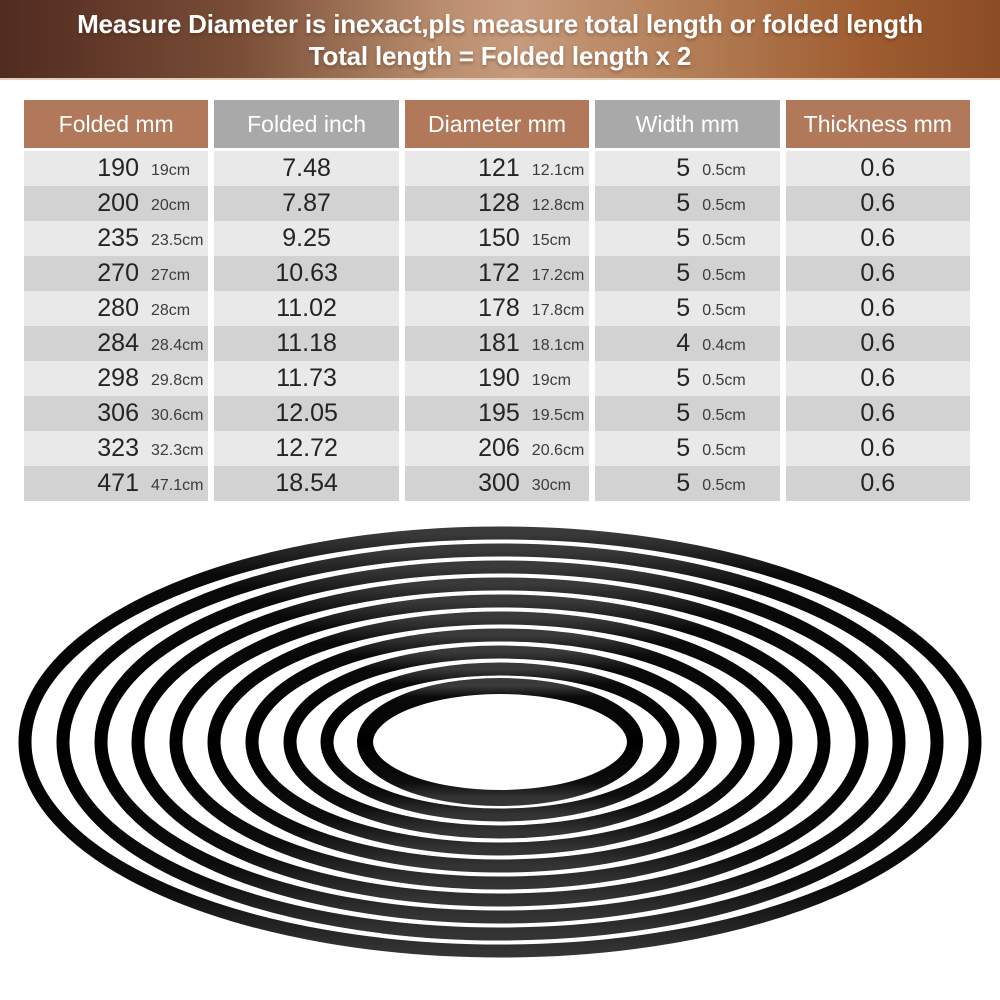 The height and width of the screenshot is (1000, 1000). I want to click on table-cell: 7.48, so click(306, 168).